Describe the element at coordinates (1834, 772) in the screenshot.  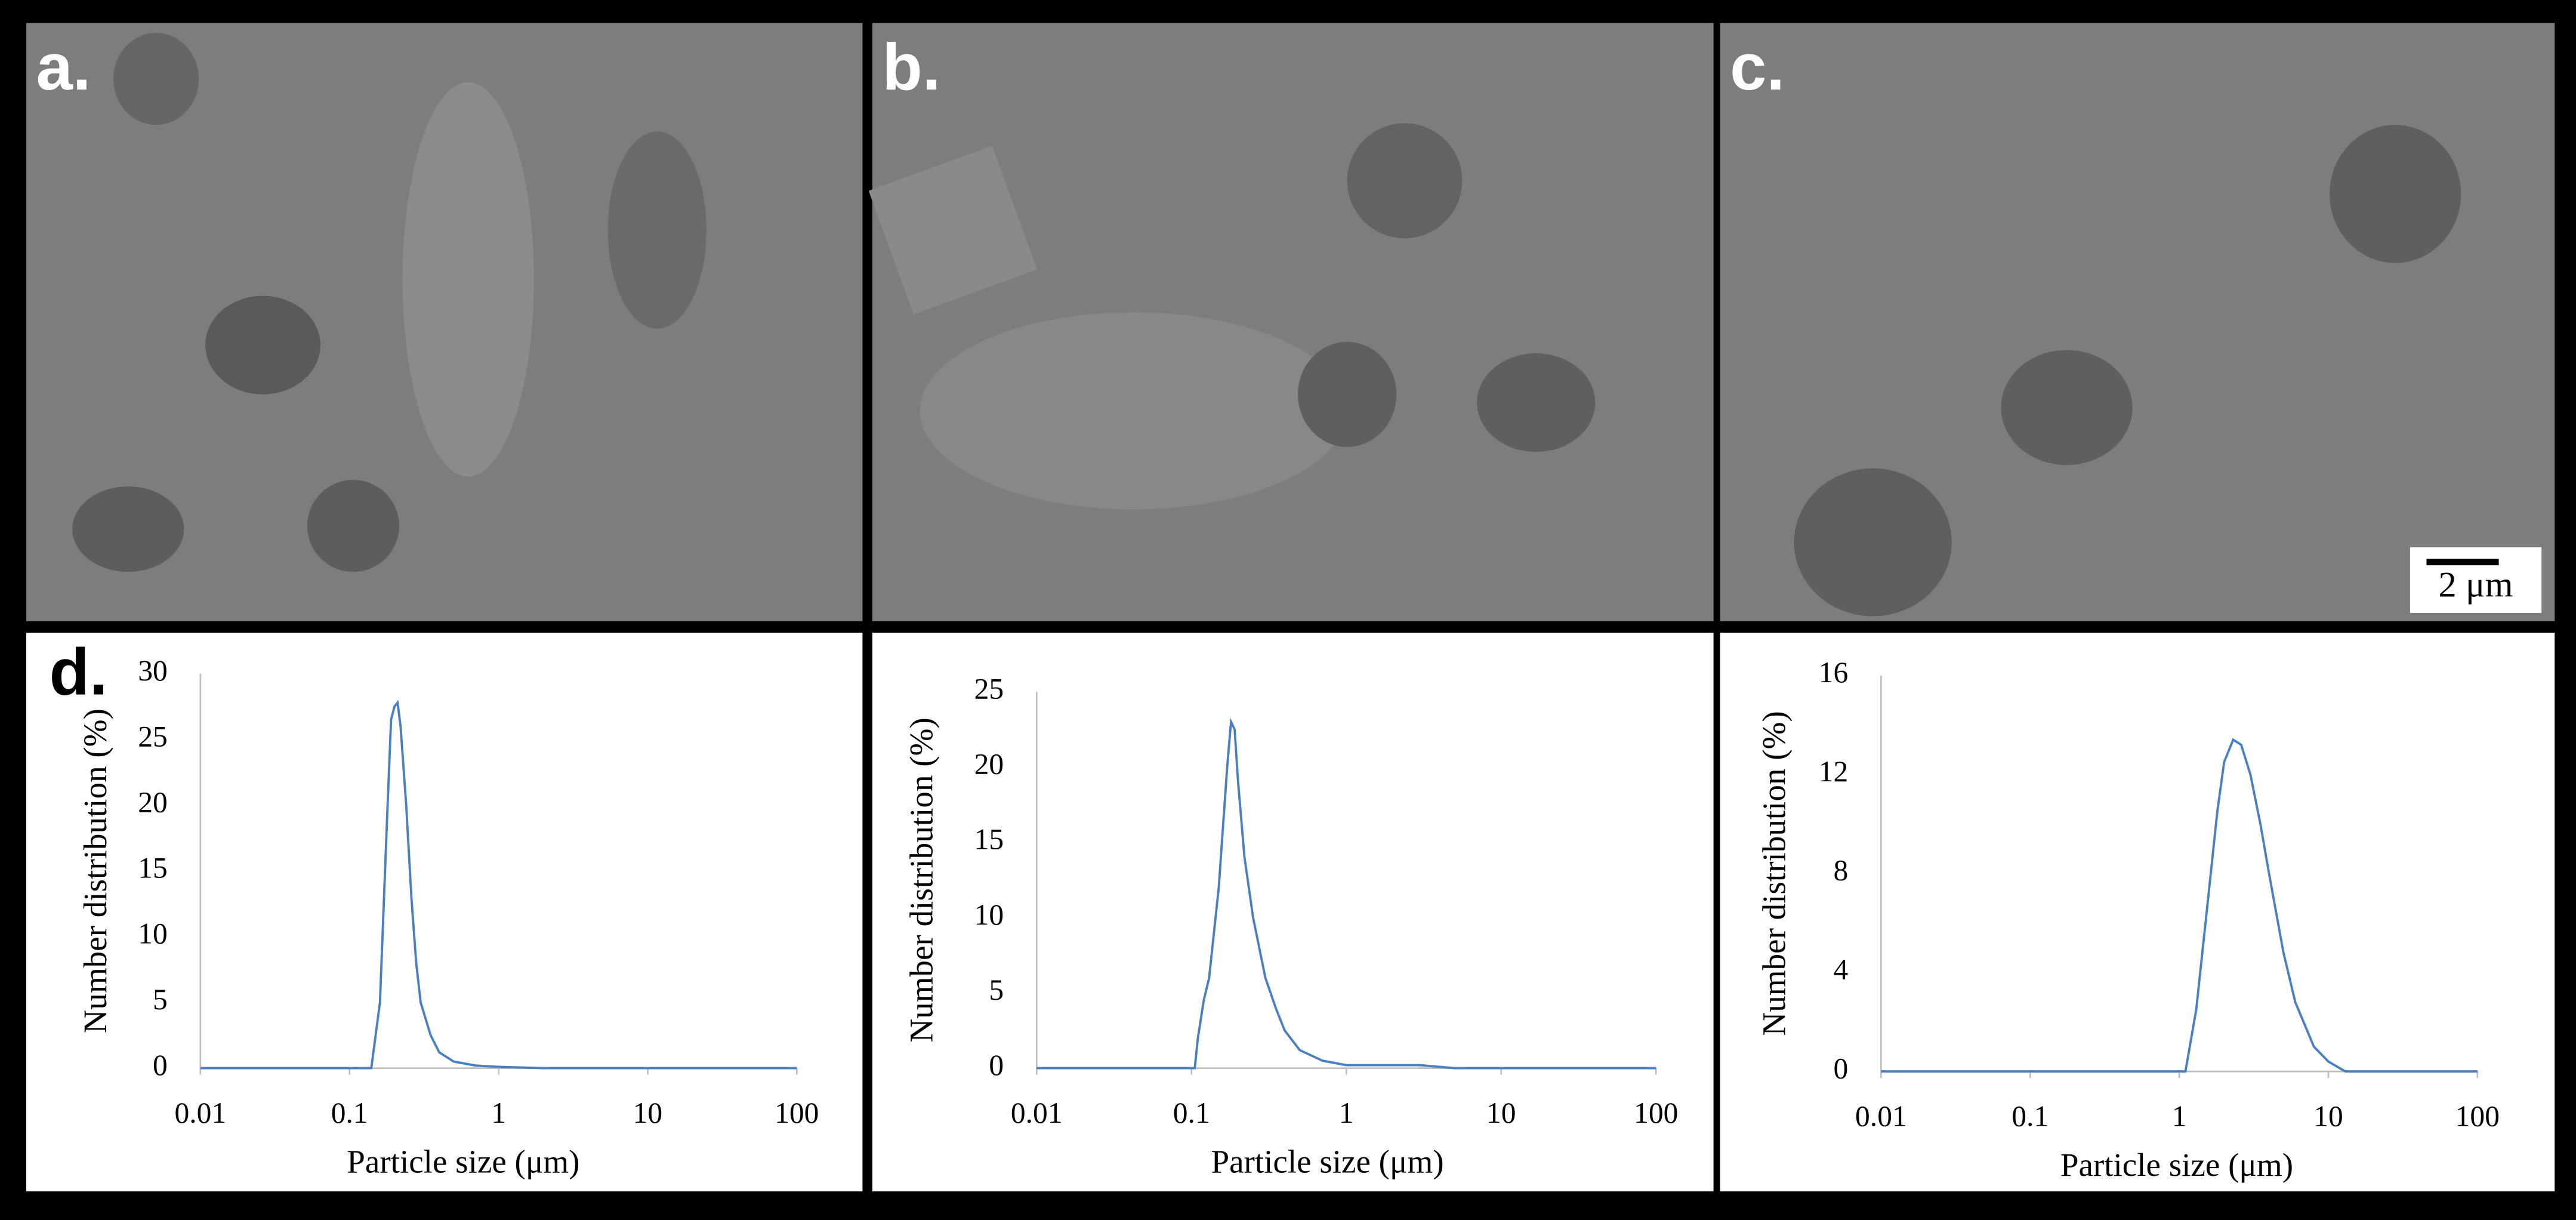
I see `y-tick-label: 12` at that location.